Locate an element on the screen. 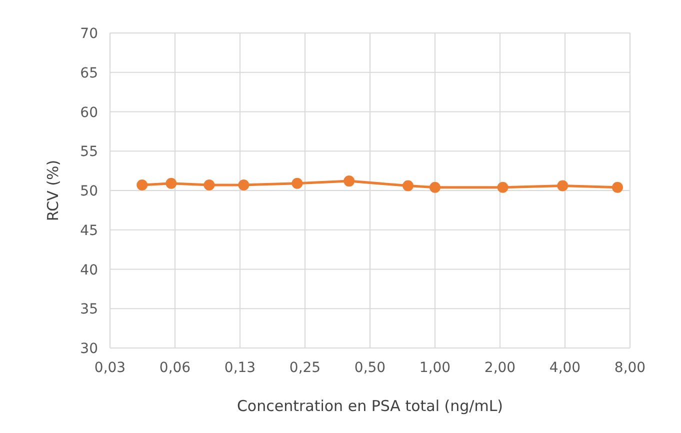 The height and width of the screenshot is (433, 681). y-tick-label: 60 is located at coordinates (89, 112).